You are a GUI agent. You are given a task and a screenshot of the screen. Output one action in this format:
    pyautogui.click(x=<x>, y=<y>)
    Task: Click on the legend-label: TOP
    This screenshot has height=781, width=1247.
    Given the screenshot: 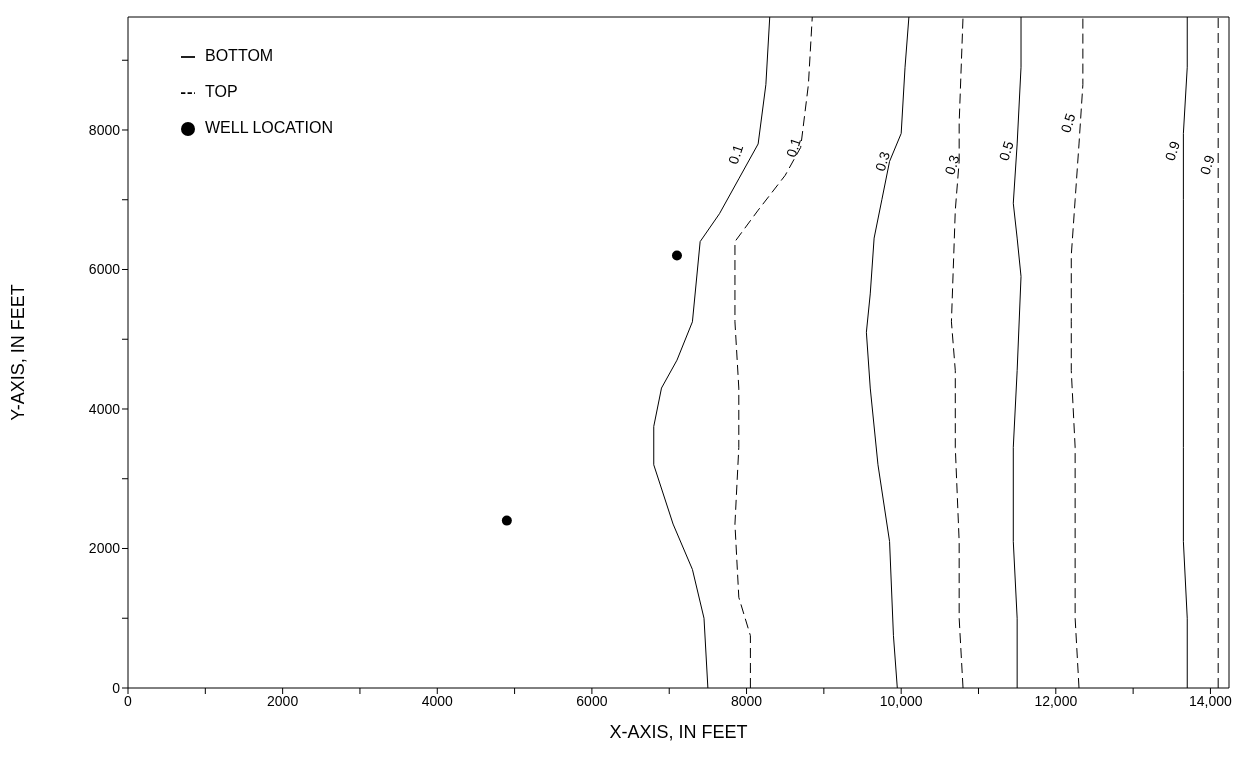 What is the action you would take?
    pyautogui.click(x=222, y=92)
    